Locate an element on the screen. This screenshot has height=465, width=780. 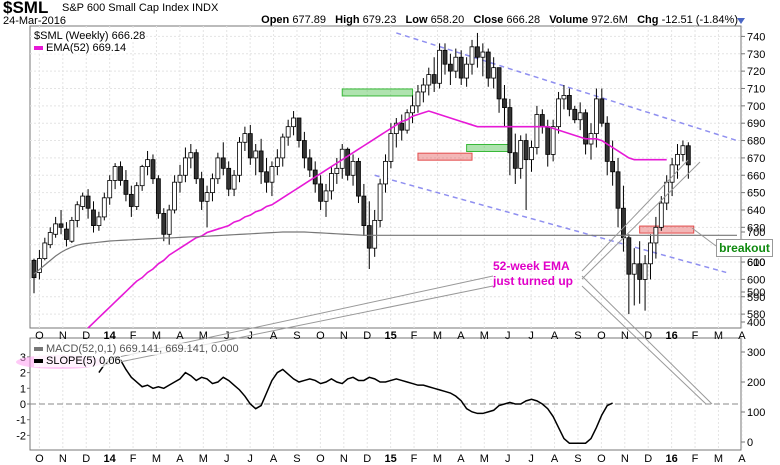
macd-right-tick-label: 300 is located at coordinates (756, 353).